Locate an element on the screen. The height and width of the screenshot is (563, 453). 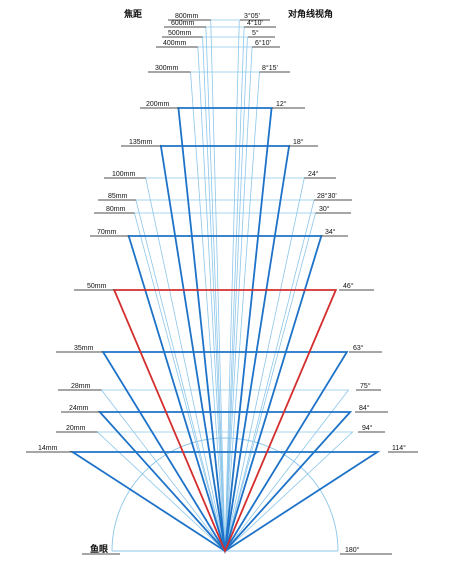
angle-label: 46° is located at coordinates (348, 286).